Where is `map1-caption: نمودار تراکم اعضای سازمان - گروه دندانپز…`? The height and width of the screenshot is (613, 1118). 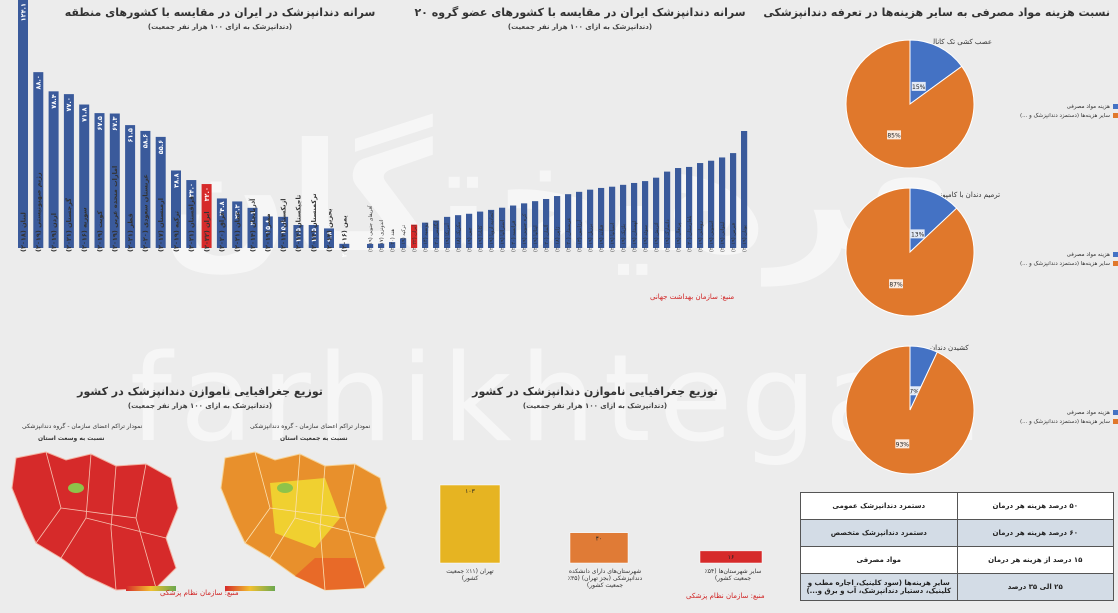
map1-caption: نمودار تراکم اعضای سازمان - گروه دندانپز… is located at coordinates (82, 426).